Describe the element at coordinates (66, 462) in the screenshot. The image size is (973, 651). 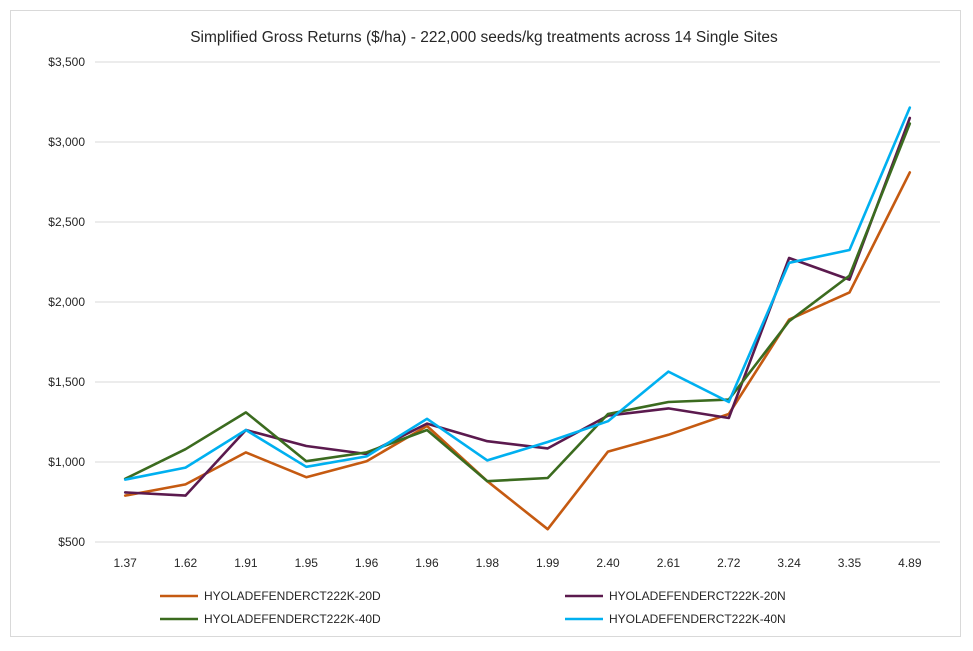
I see `y-tick-label: $1,000` at that location.